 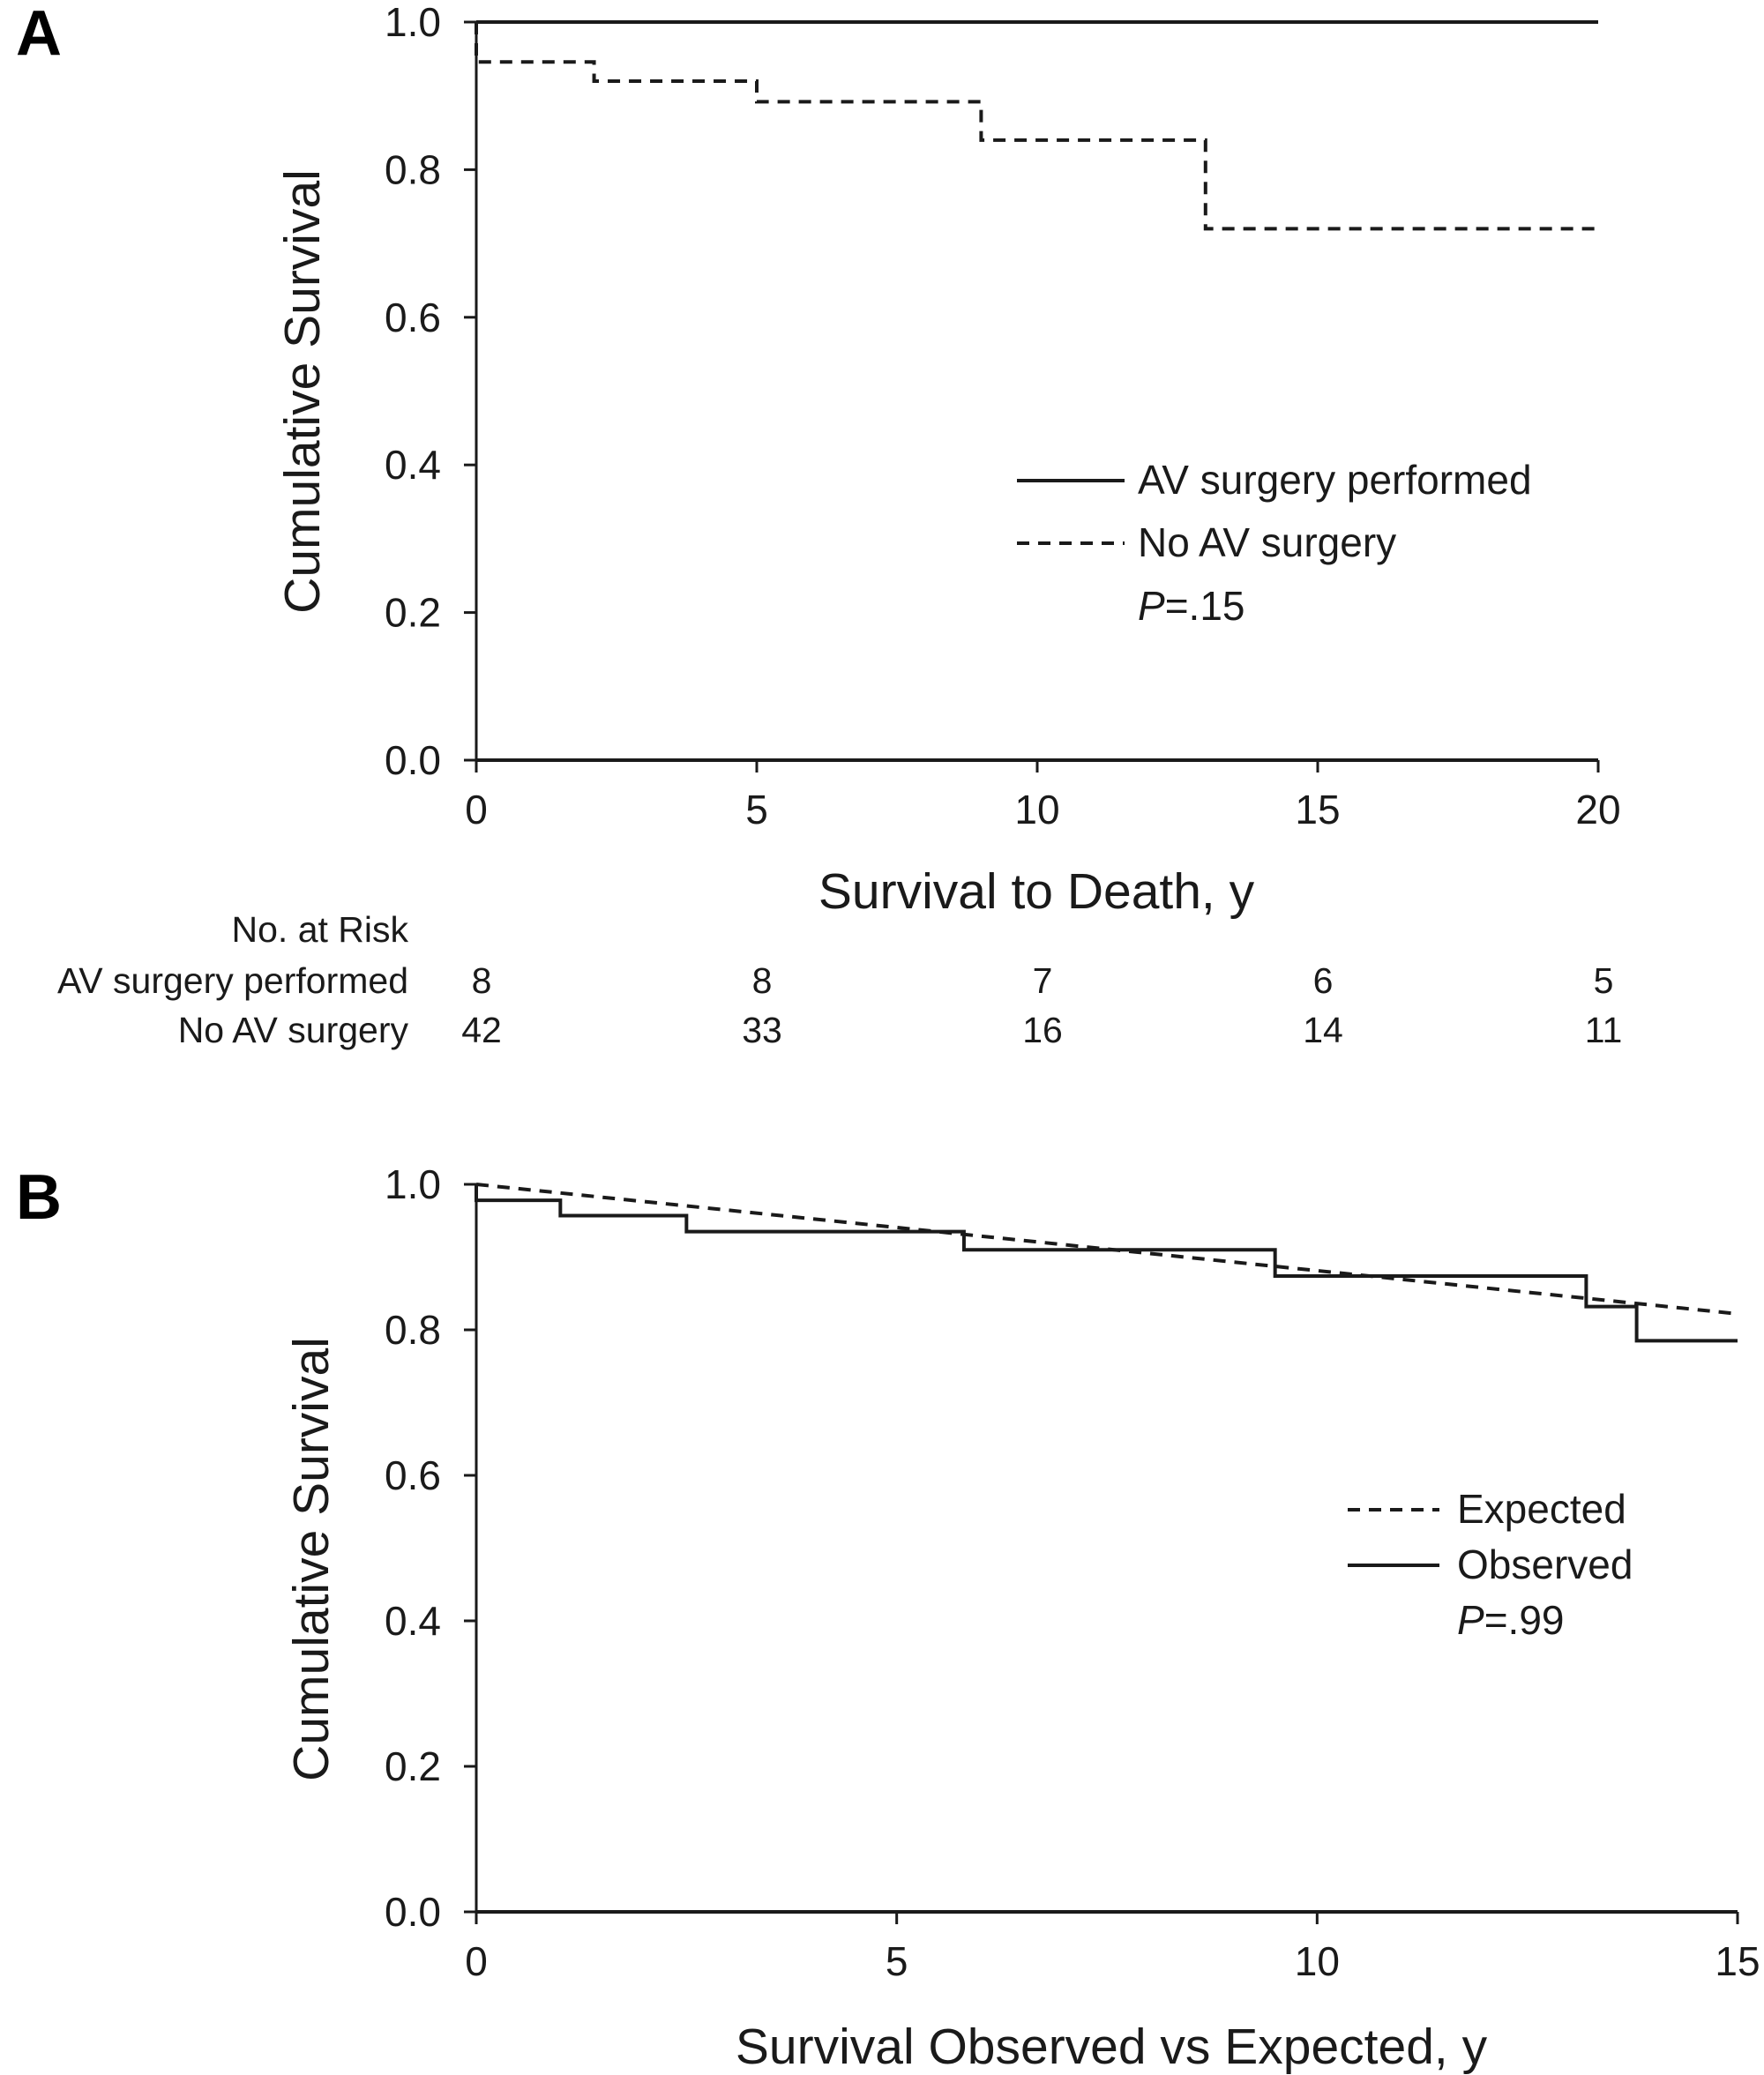 I want to click on panel-a-series, so click(x=1036, y=126).